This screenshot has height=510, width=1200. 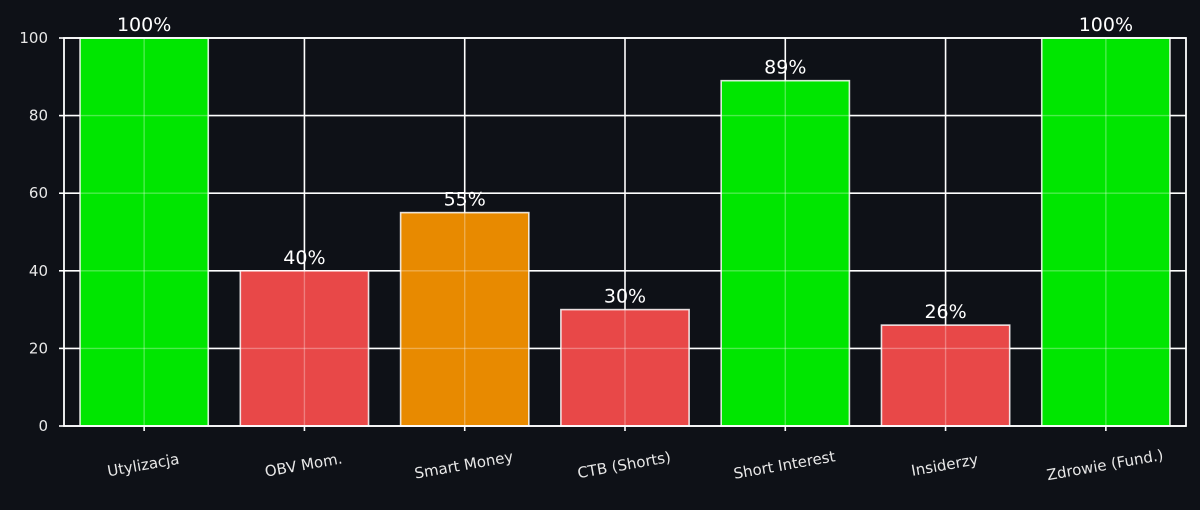 What do you see at coordinates (43, 426) in the screenshot?
I see `y-tick-label: 0` at bounding box center [43, 426].